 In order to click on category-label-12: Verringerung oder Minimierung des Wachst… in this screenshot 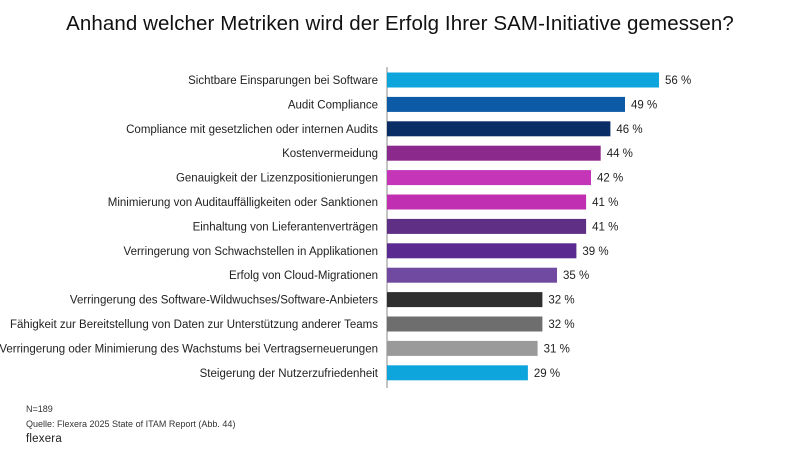, I will do `click(189, 349)`.